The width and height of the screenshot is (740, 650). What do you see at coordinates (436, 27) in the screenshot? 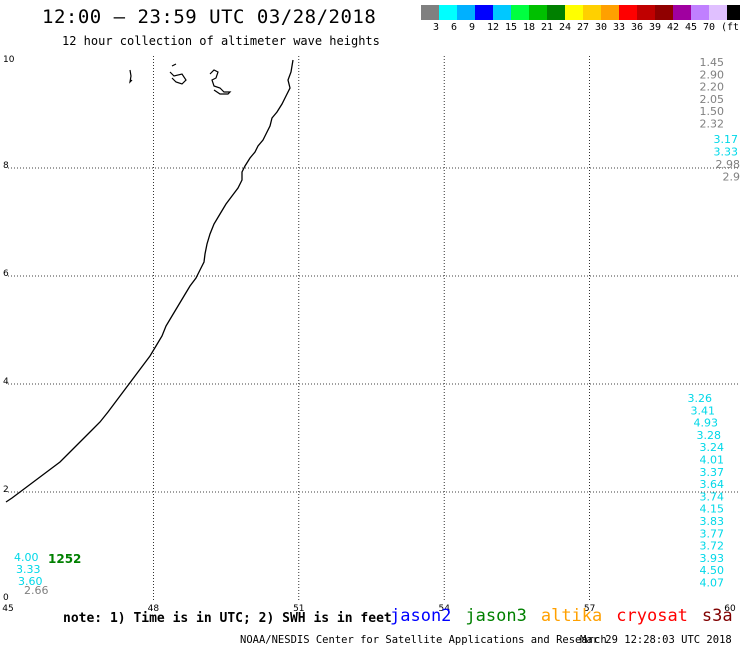
I see `legend-label: 3` at bounding box center [436, 27].